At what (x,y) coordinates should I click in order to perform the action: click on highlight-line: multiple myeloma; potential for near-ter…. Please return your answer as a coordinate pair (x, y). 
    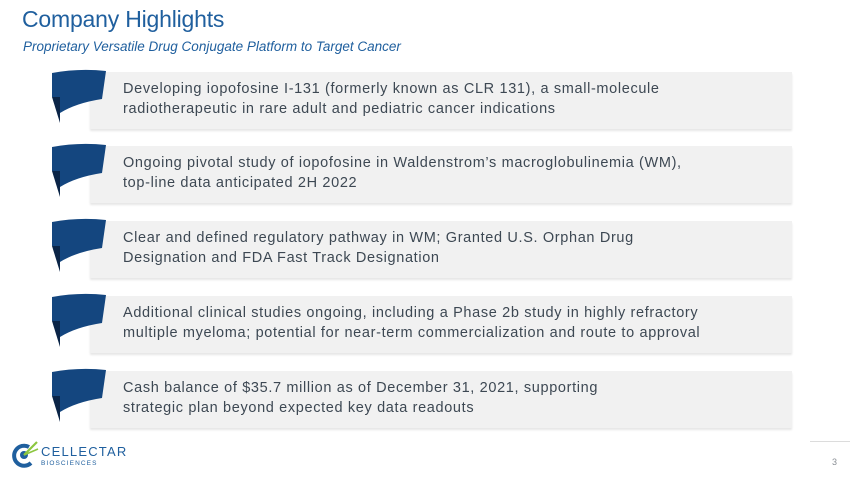
    Looking at the image, I should click on (412, 333).